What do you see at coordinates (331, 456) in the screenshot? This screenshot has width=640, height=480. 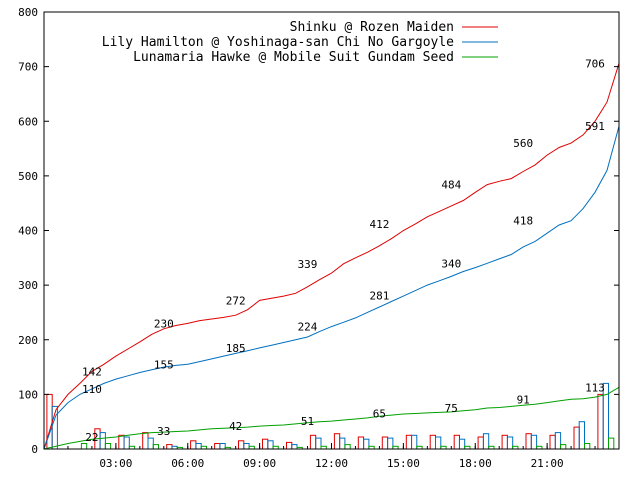 I see `x-axis-ticks: 03:00 06:00 09:00 12:00 15:00 18:00 21:00` at bounding box center [331, 456].